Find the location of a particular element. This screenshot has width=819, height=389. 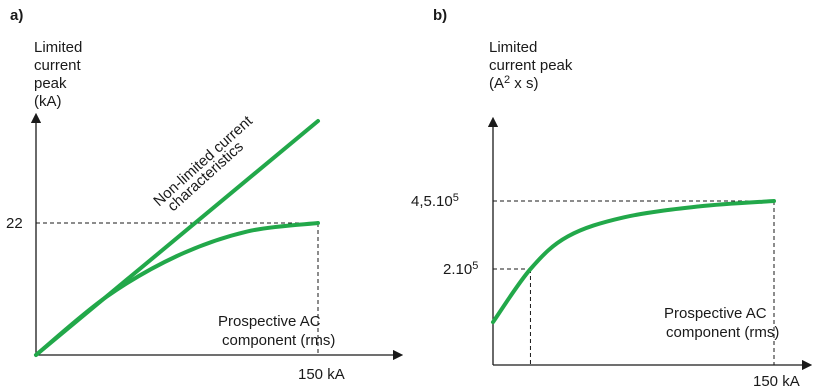

series-limited-curve-a is located at coordinates (177, 289).